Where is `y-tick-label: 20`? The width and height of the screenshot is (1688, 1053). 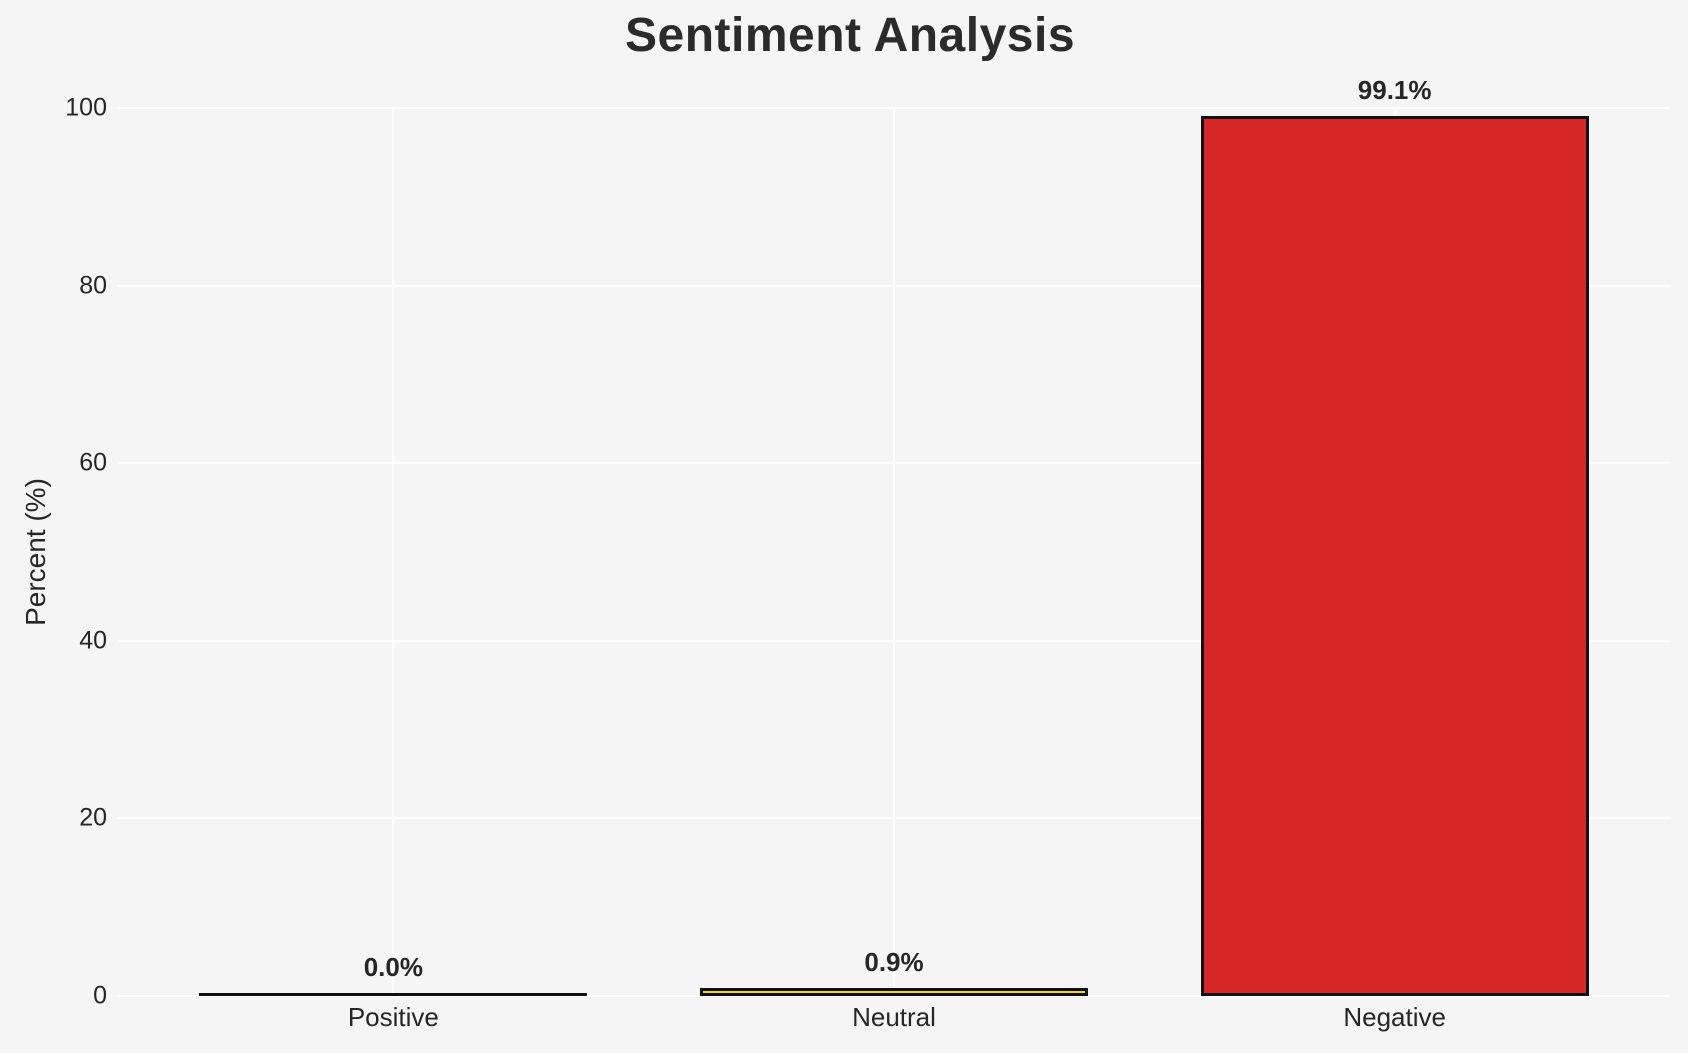
y-tick-label: 20 is located at coordinates (93, 817).